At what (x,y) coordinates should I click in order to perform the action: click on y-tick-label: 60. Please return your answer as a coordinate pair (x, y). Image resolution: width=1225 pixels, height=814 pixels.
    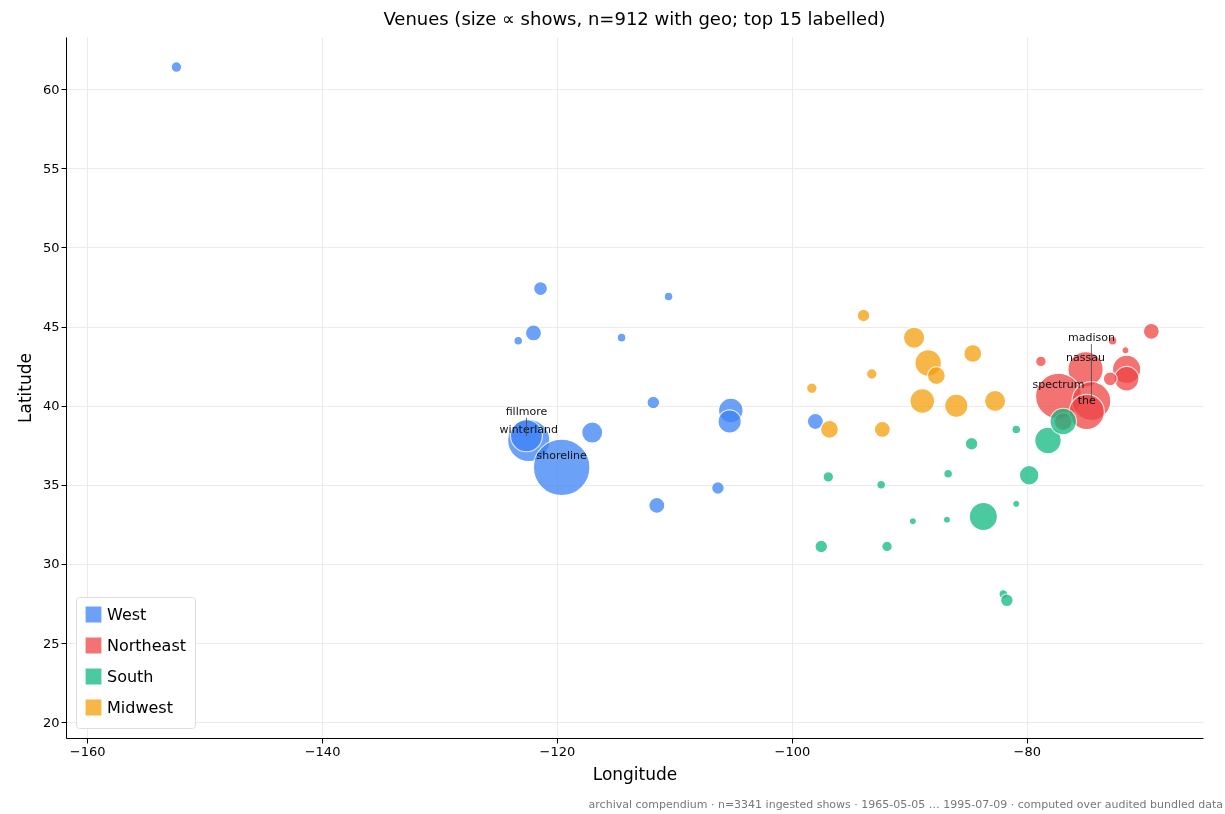
    Looking at the image, I should click on (51, 89).